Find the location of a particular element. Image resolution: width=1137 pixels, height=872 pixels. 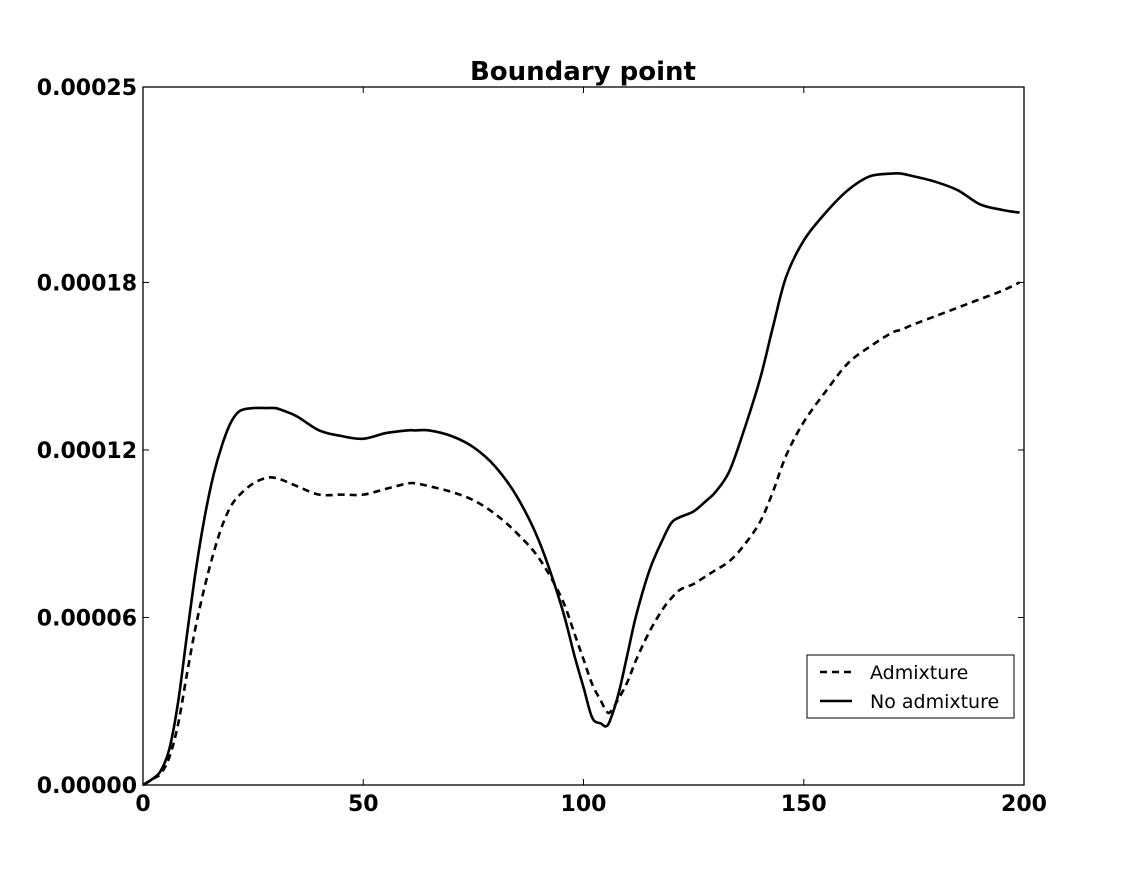

y-tick-label: 0.00012 is located at coordinates (87, 451).